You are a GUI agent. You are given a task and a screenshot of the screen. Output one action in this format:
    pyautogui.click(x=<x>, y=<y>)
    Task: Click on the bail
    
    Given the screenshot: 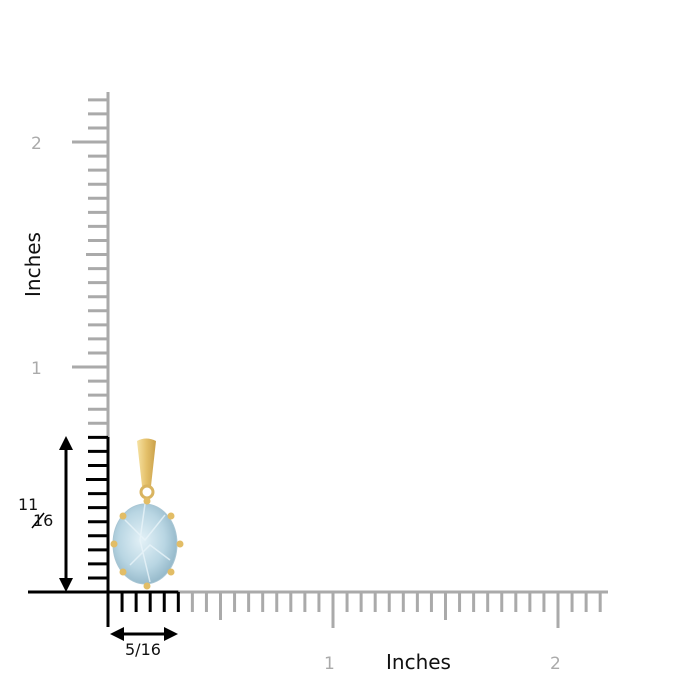 What is the action you would take?
    pyautogui.click(x=146, y=462)
    